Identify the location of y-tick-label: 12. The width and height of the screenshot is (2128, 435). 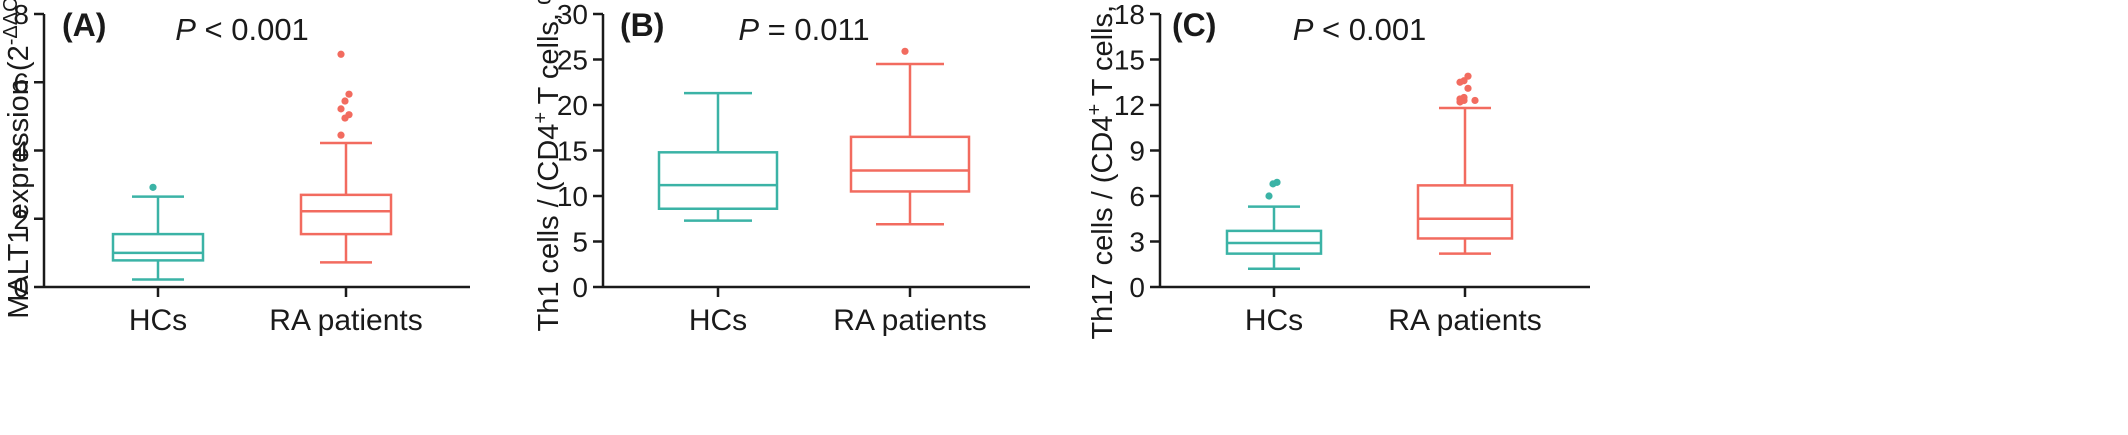
(1129, 105).